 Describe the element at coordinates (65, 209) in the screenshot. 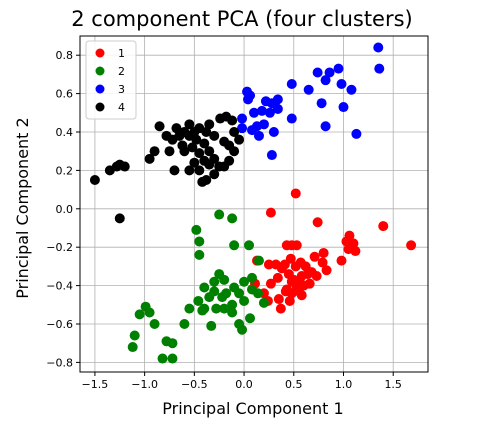

I see `y-tick-label: 0.0` at that location.